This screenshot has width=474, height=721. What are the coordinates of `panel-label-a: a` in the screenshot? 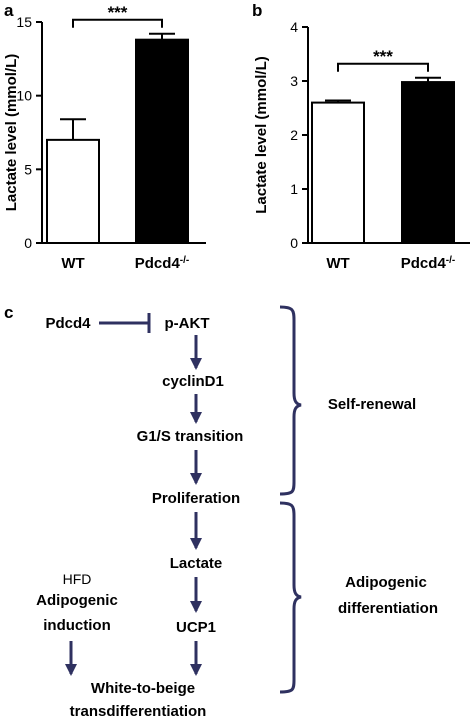 It's located at (9, 10).